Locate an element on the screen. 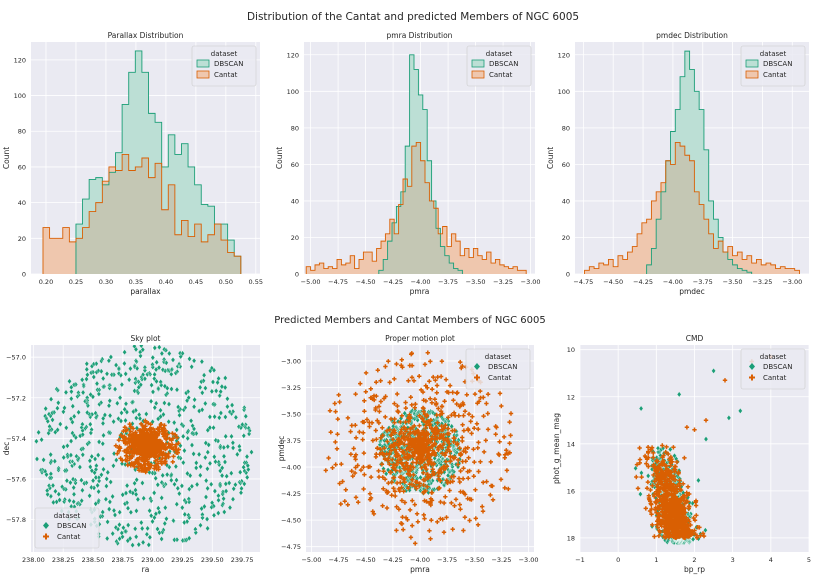  x-tick-label: 238.50 is located at coordinates (93, 560).